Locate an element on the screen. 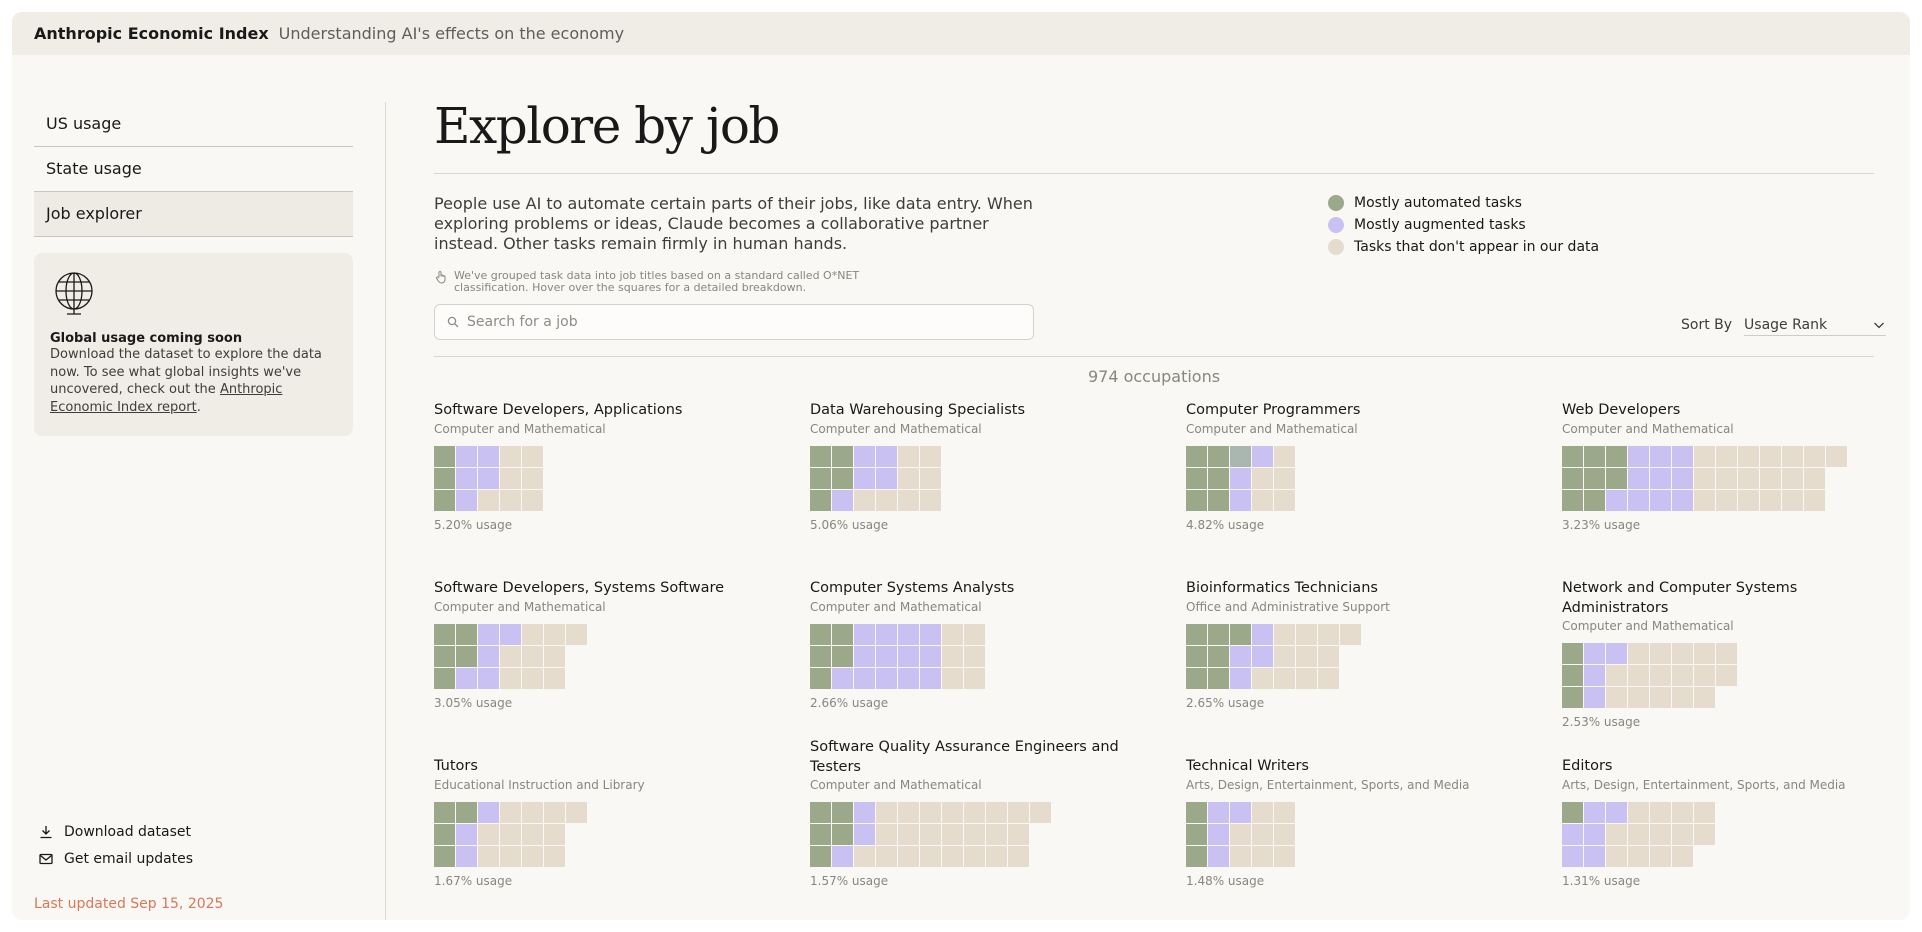  nav-us-usage: US usage is located at coordinates (193, 124).